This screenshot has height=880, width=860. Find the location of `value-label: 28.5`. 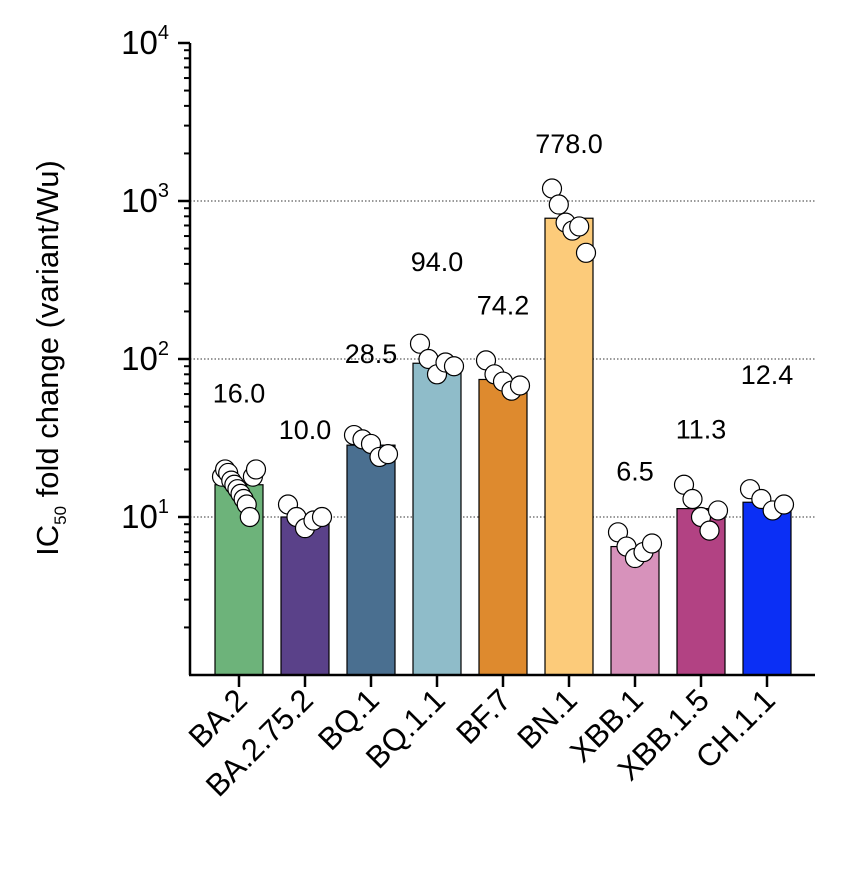

value-label: 28.5 is located at coordinates (371, 354).